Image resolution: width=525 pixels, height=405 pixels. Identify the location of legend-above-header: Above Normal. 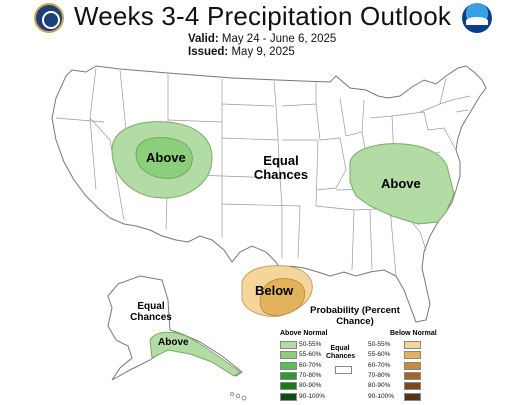
(304, 333).